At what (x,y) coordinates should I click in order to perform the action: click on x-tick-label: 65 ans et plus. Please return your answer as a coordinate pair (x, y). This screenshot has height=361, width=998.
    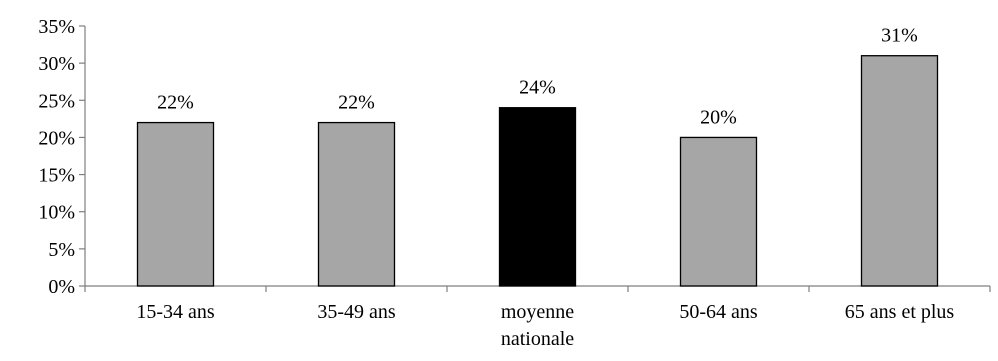
    Looking at the image, I should click on (900, 312).